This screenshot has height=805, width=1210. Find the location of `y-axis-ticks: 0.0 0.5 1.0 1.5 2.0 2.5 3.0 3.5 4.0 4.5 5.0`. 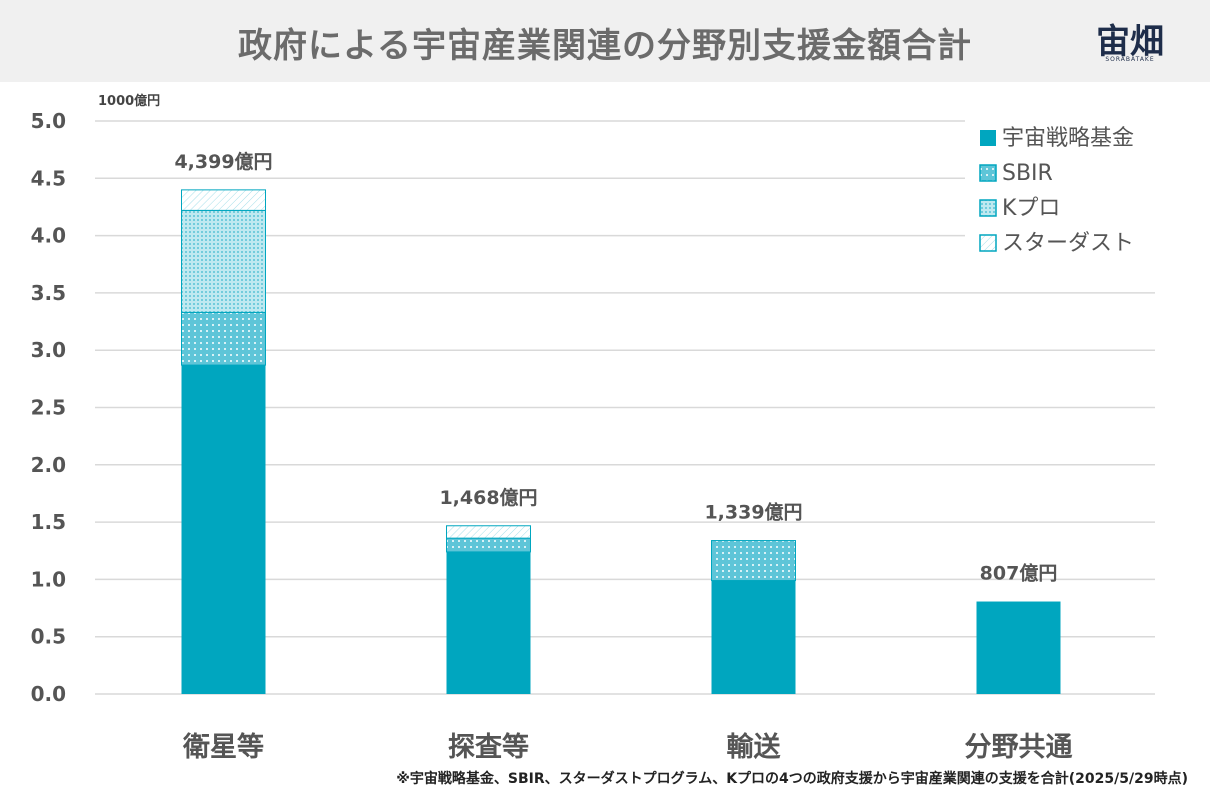

y-axis-ticks: 0.0 0.5 1.0 1.5 2.0 2.5 3.0 3.5 4.0 4.5 5.0 is located at coordinates (48, 407).